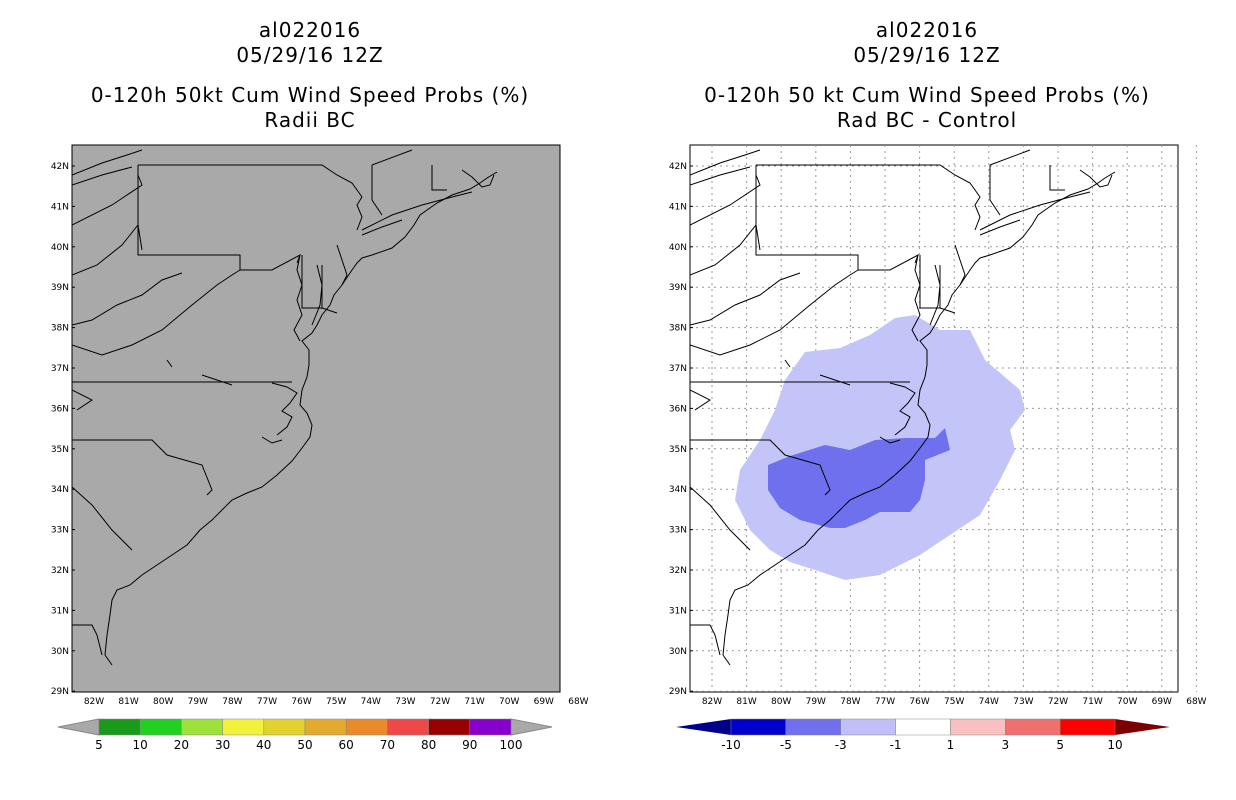  Describe the element at coordinates (1142, 727) in the screenshot. I see `right-colorbar-high-arrow` at that location.